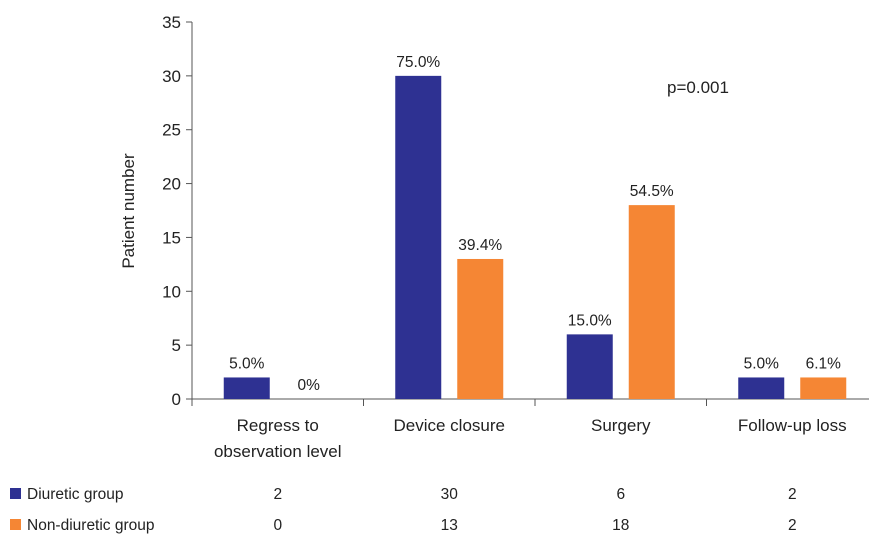 Image resolution: width=869 pixels, height=540 pixels. Describe the element at coordinates (792, 425) in the screenshot. I see `x-category-label: Follow-up loss` at that location.